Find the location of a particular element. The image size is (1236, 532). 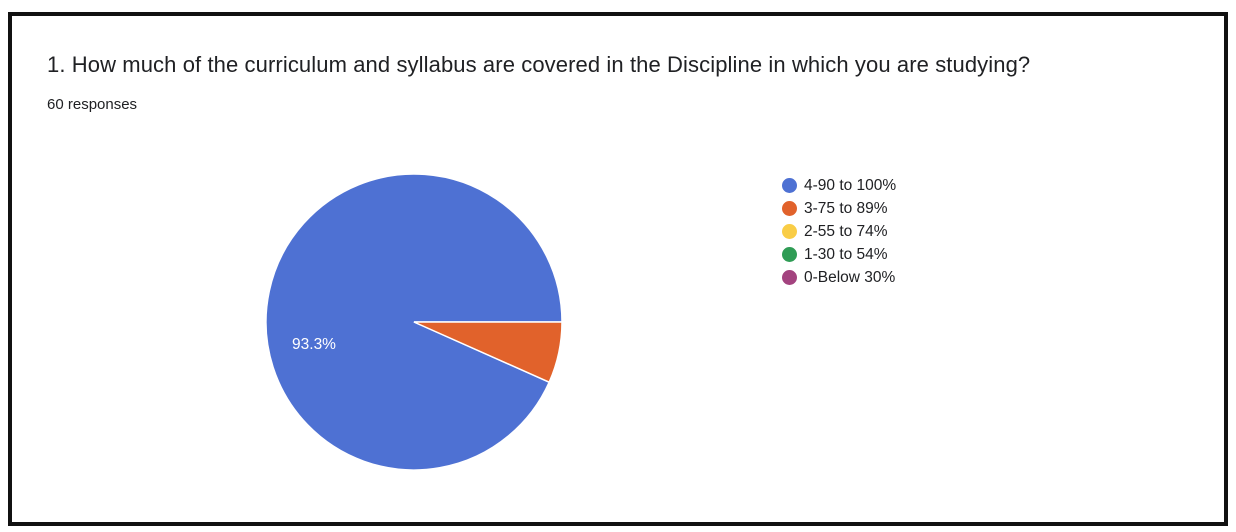

legend-item-4: 0-Below 30% is located at coordinates (839, 277).